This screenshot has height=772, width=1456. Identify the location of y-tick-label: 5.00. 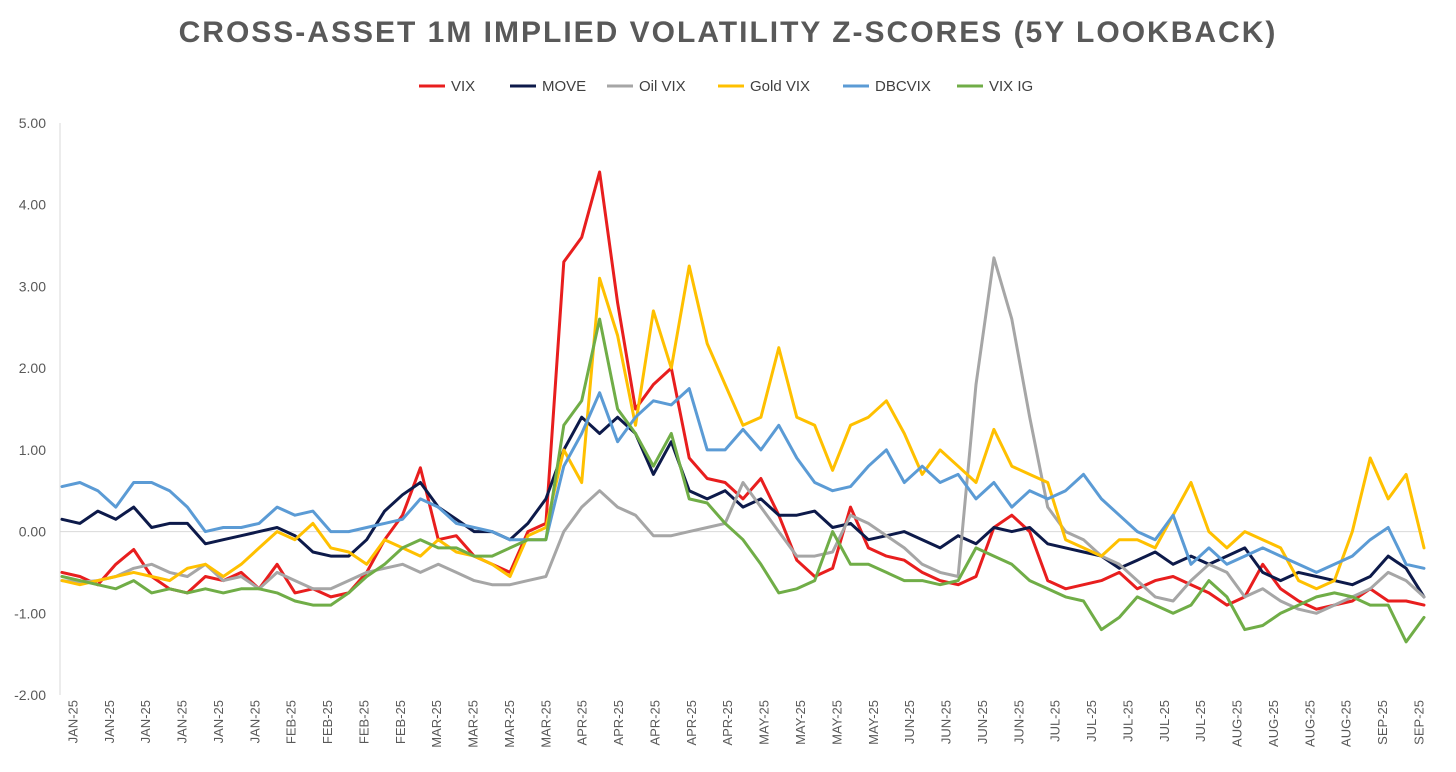
(32, 123).